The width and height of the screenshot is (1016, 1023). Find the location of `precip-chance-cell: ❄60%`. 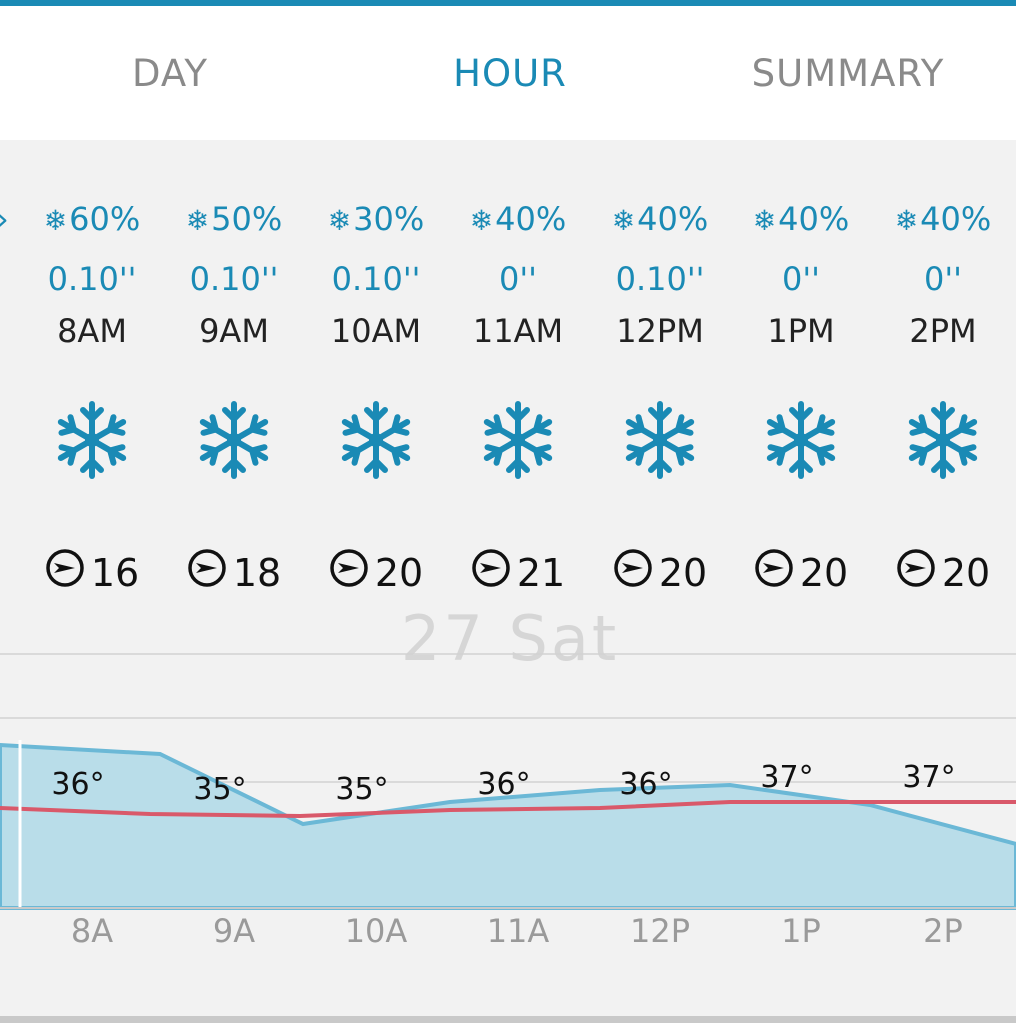

precip-chance-cell: ❄60% is located at coordinates (92, 219).